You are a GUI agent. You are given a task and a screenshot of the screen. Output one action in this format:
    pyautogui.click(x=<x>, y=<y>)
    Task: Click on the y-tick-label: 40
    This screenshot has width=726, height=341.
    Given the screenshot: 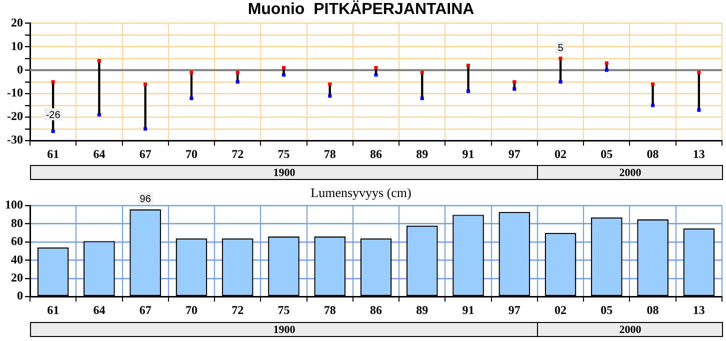 What is the action you would take?
    pyautogui.click(x=17, y=259)
    